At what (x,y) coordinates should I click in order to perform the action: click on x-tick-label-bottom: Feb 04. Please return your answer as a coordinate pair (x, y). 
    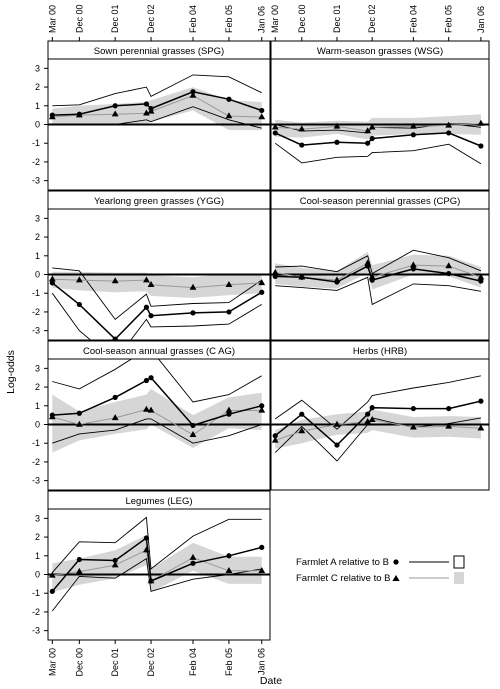
    Looking at the image, I should click on (193, 662).